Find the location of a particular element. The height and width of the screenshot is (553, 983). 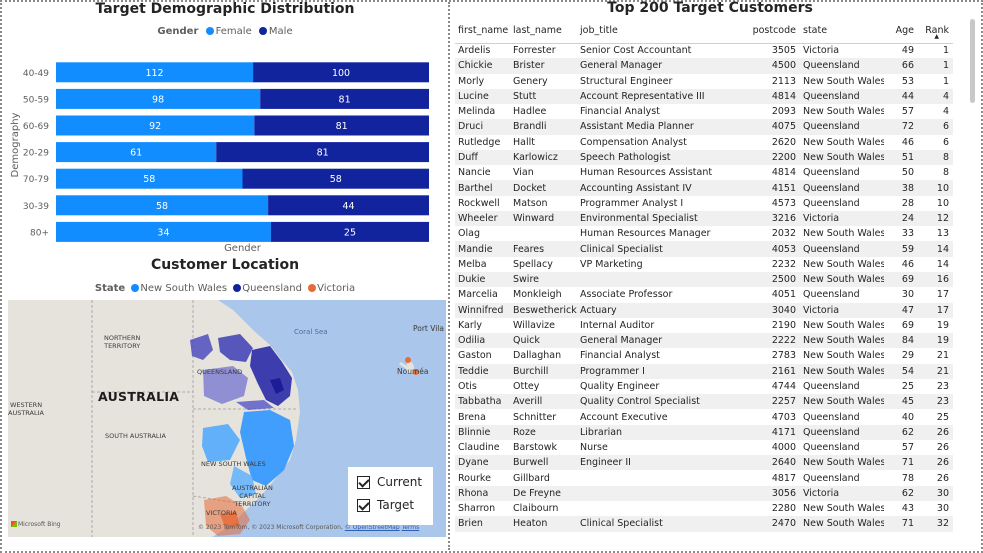

table-row: Blinnie Roze Librarian 4171 Queensland 62 26 is located at coordinates (704, 432).